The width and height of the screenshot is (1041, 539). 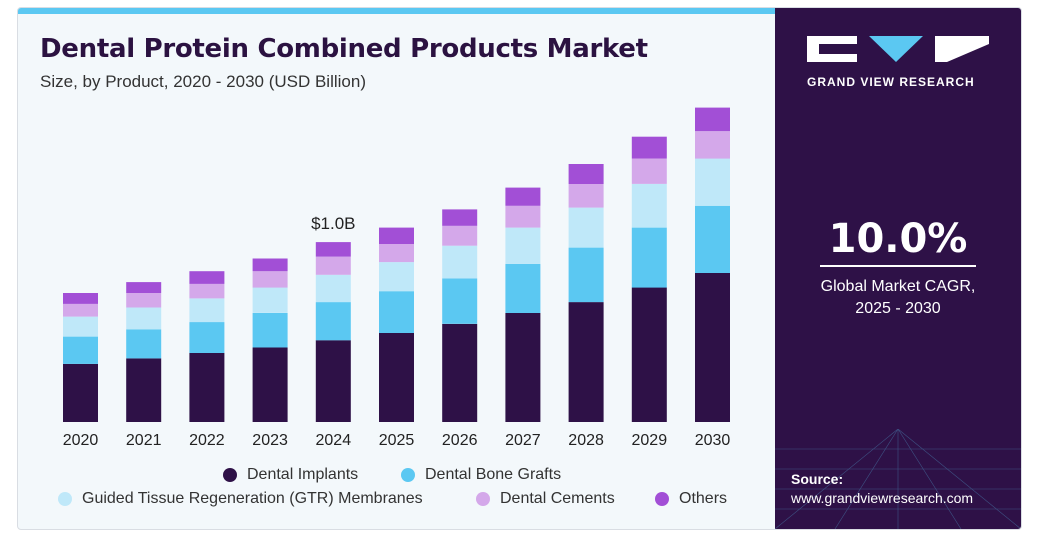 I want to click on accent-bar, so click(x=396, y=11).